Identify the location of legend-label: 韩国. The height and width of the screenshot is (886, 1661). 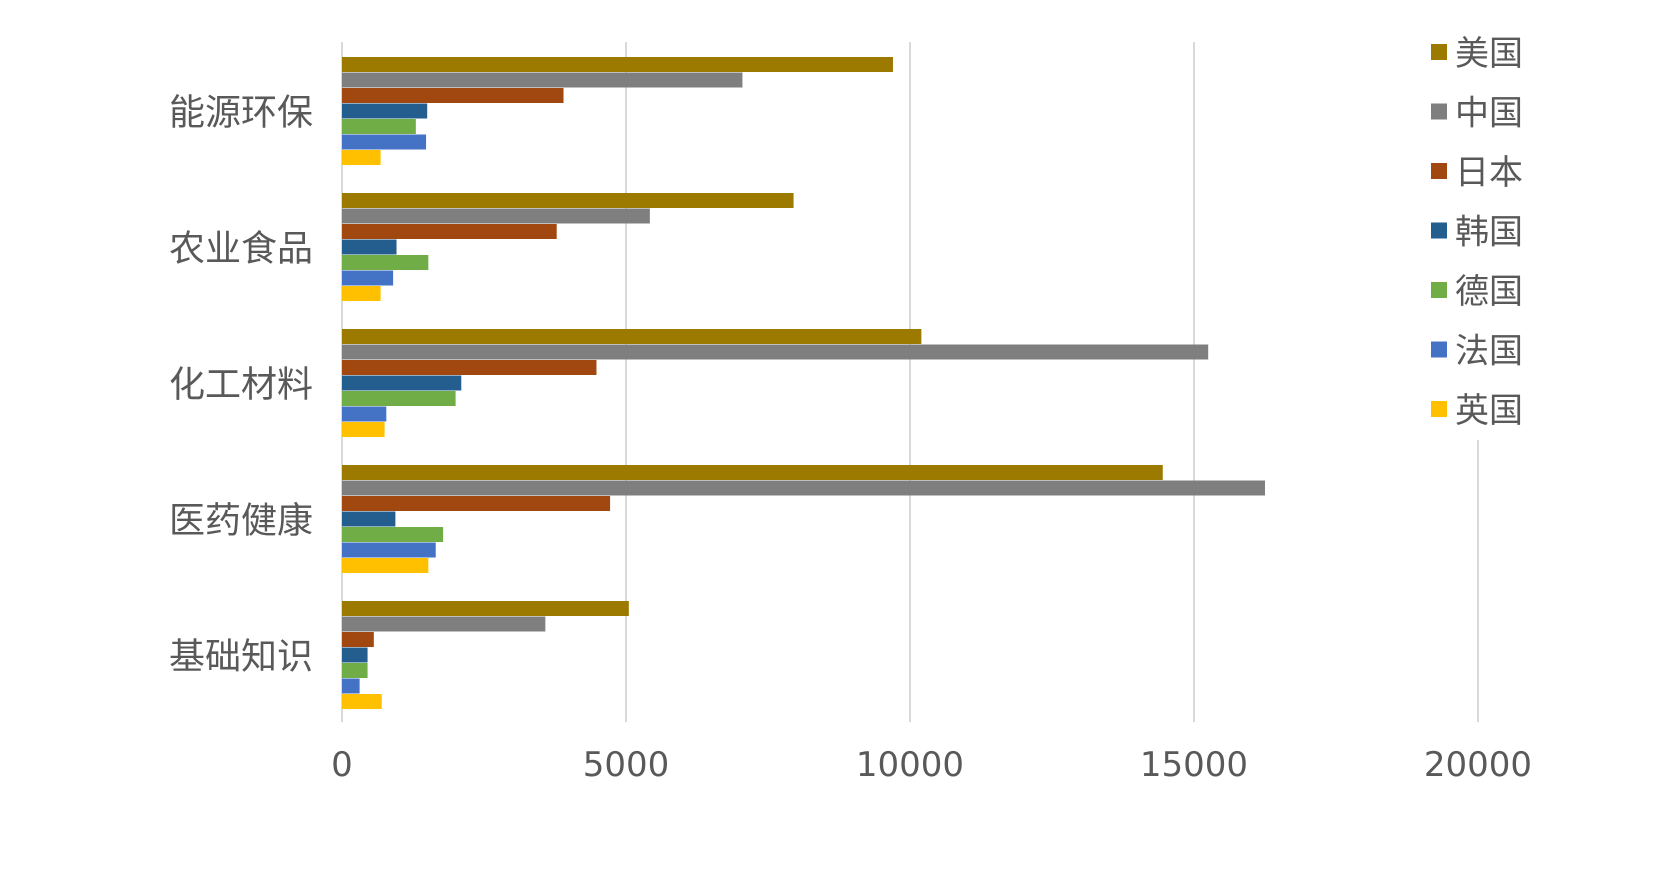
(1489, 233).